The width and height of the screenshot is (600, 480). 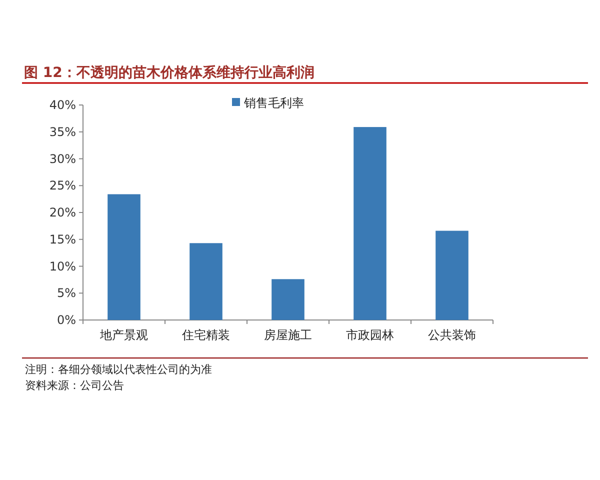 I want to click on x-tick-label: 市政园林, so click(x=370, y=335).